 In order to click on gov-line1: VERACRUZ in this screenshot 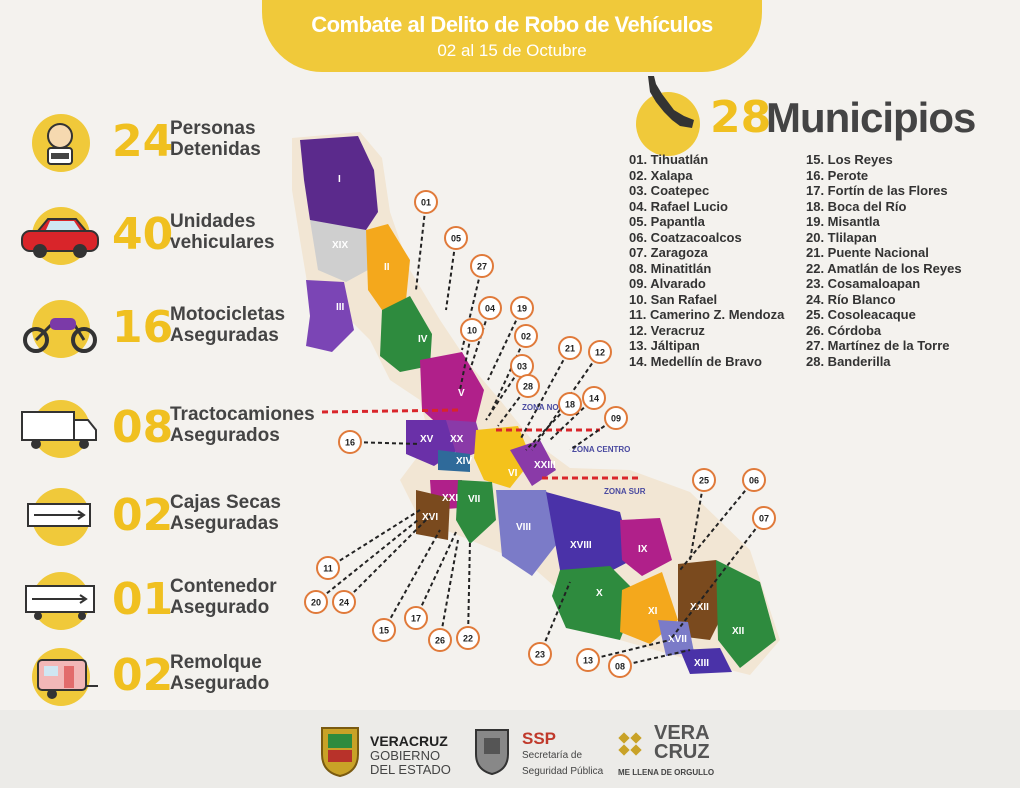, I will do `click(409, 741)`.